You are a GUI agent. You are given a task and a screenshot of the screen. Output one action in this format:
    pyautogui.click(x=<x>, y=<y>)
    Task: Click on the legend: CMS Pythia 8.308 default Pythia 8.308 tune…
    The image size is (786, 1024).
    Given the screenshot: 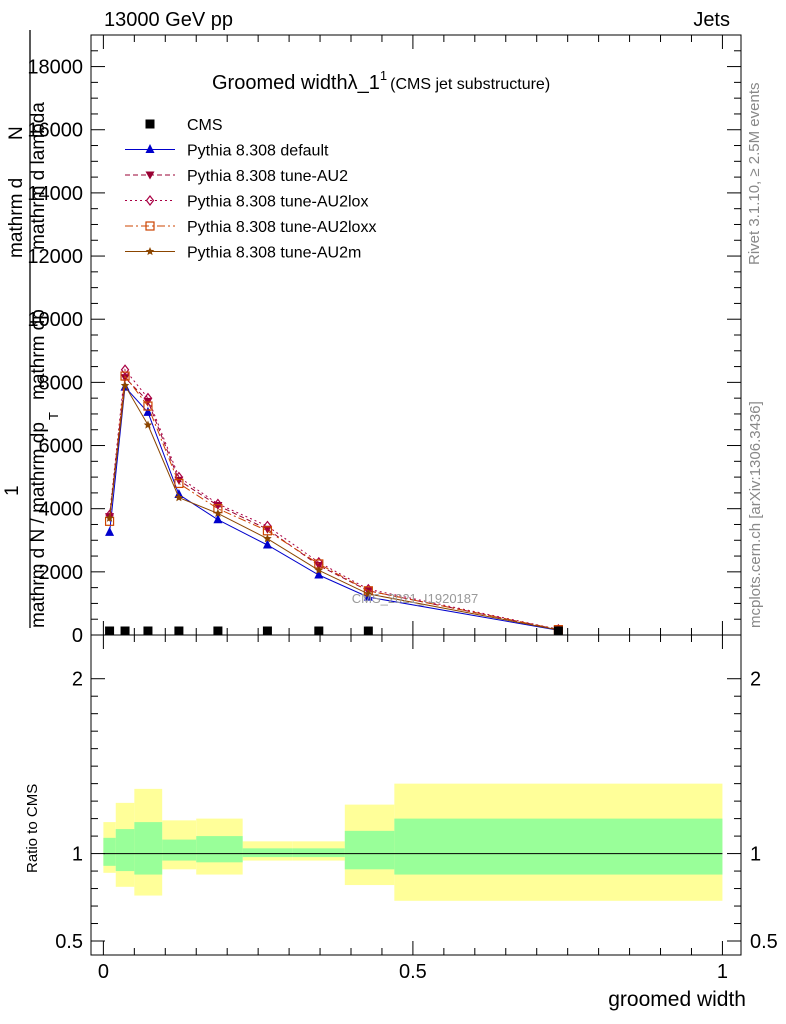 What is the action you would take?
    pyautogui.click(x=250, y=189)
    